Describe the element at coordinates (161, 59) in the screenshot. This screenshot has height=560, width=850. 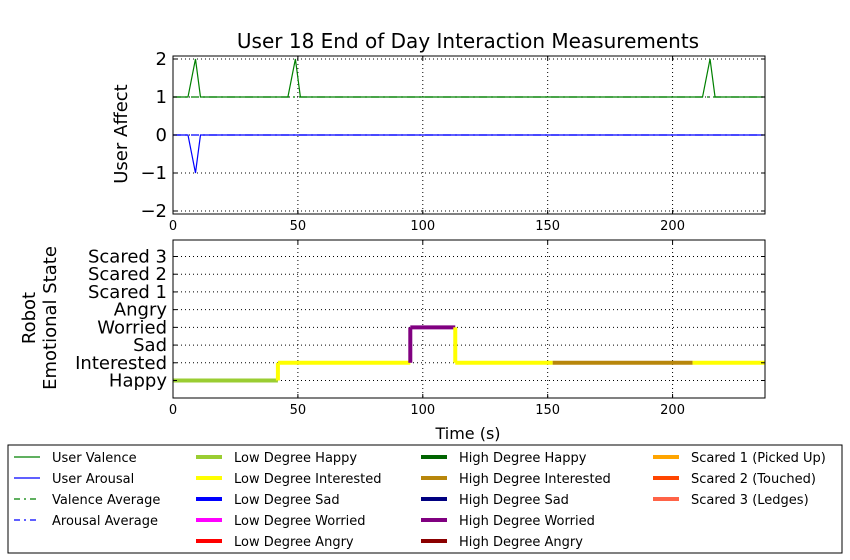
I see `y-tick-label: 2` at that location.